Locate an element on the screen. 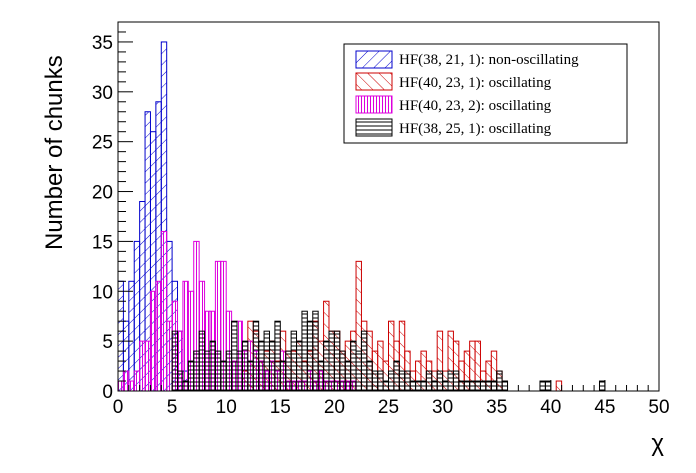 This screenshot has height=473, width=696. x-tick-label-5: 5 is located at coordinates (172, 407).